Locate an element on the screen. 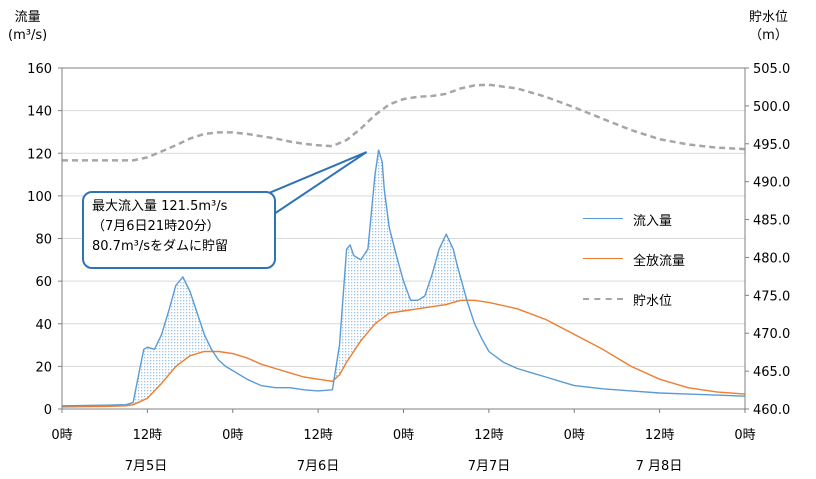  legend-swatch-inflow is located at coordinates (603, 218).